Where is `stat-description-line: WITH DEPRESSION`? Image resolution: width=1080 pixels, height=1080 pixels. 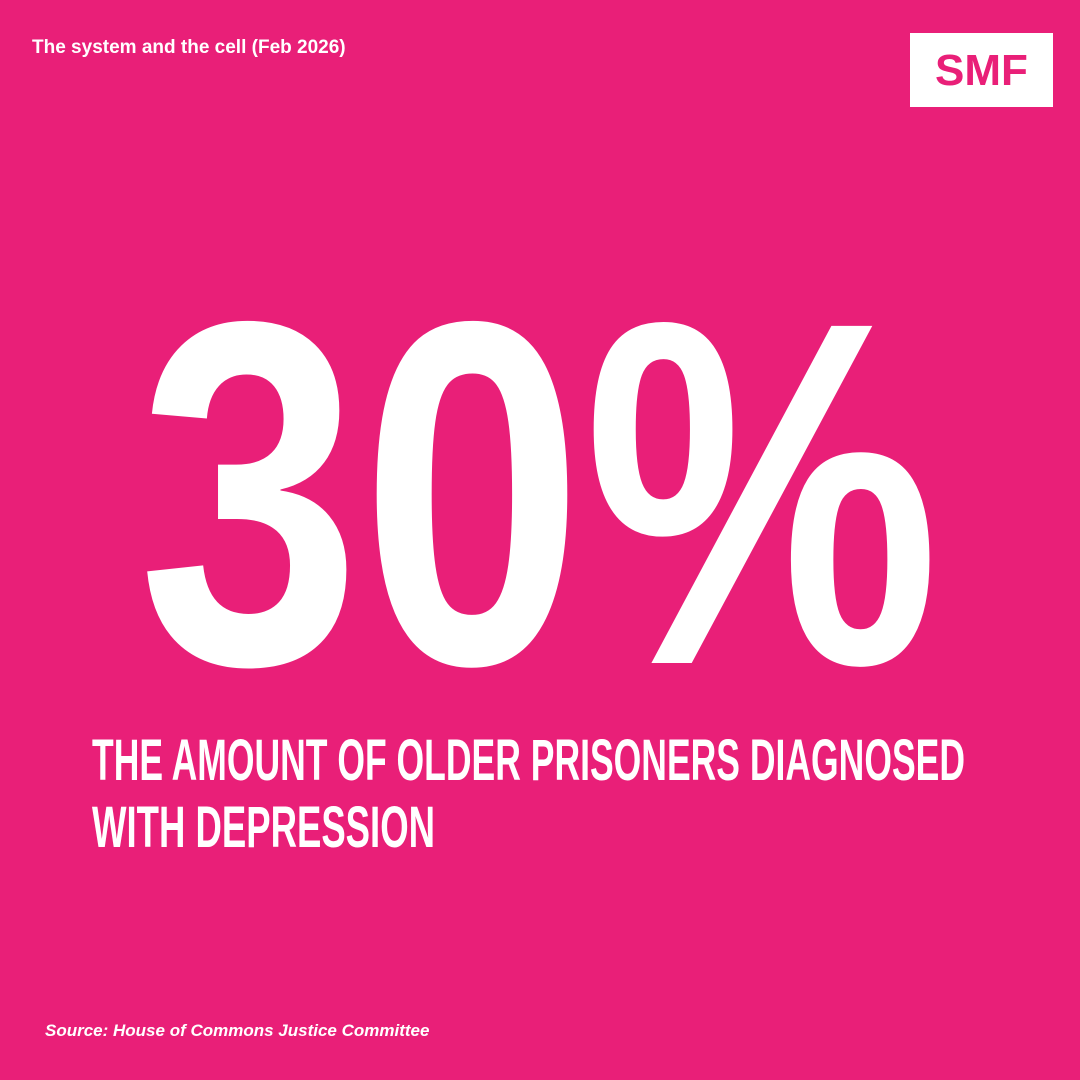 stat-description-line: WITH DEPRESSION is located at coordinates (263, 827).